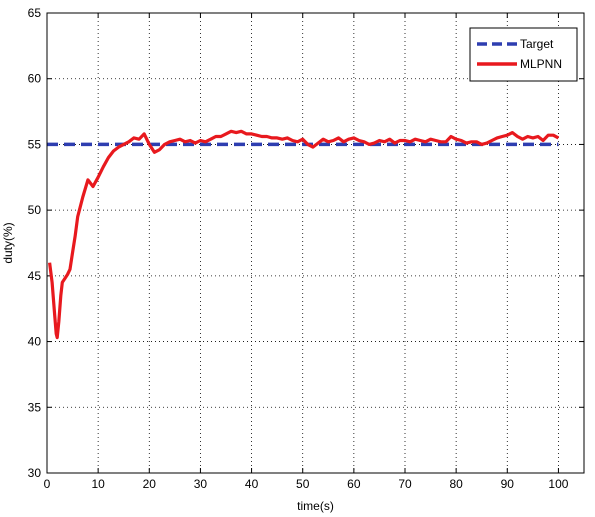 This screenshot has width=595, height=517. I want to click on x-tick-label: 0, so click(47, 484).